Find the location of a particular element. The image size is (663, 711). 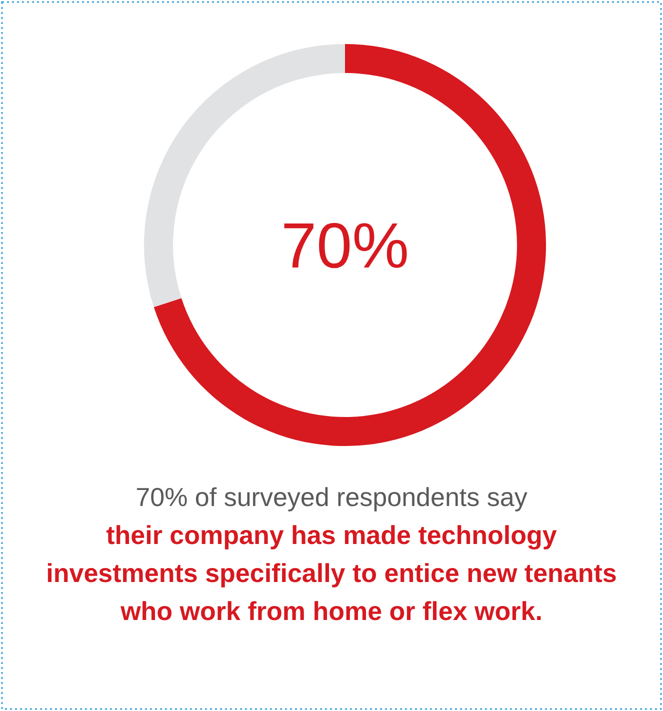

data-label: 70% is located at coordinates (345, 245).